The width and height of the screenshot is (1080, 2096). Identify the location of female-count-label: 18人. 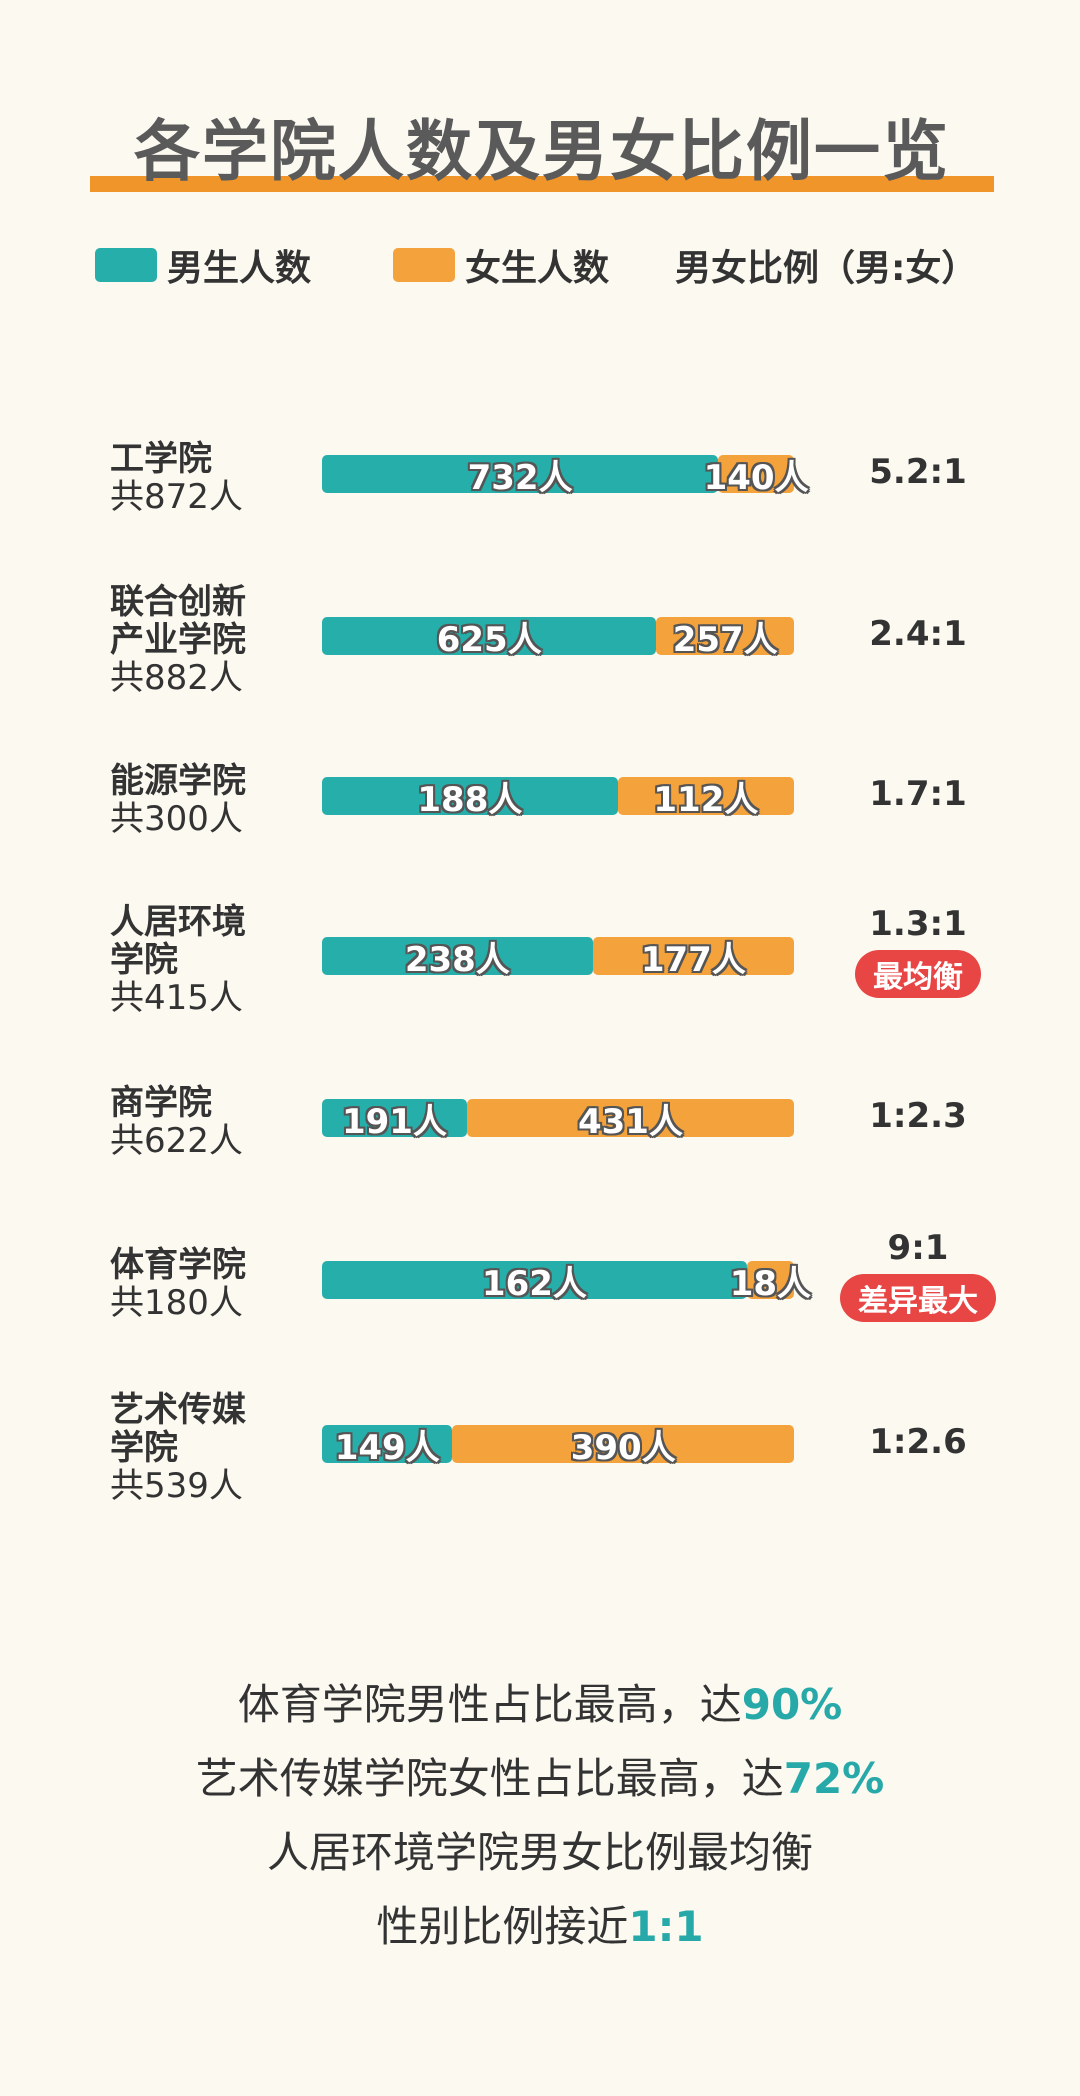
(770, 1280).